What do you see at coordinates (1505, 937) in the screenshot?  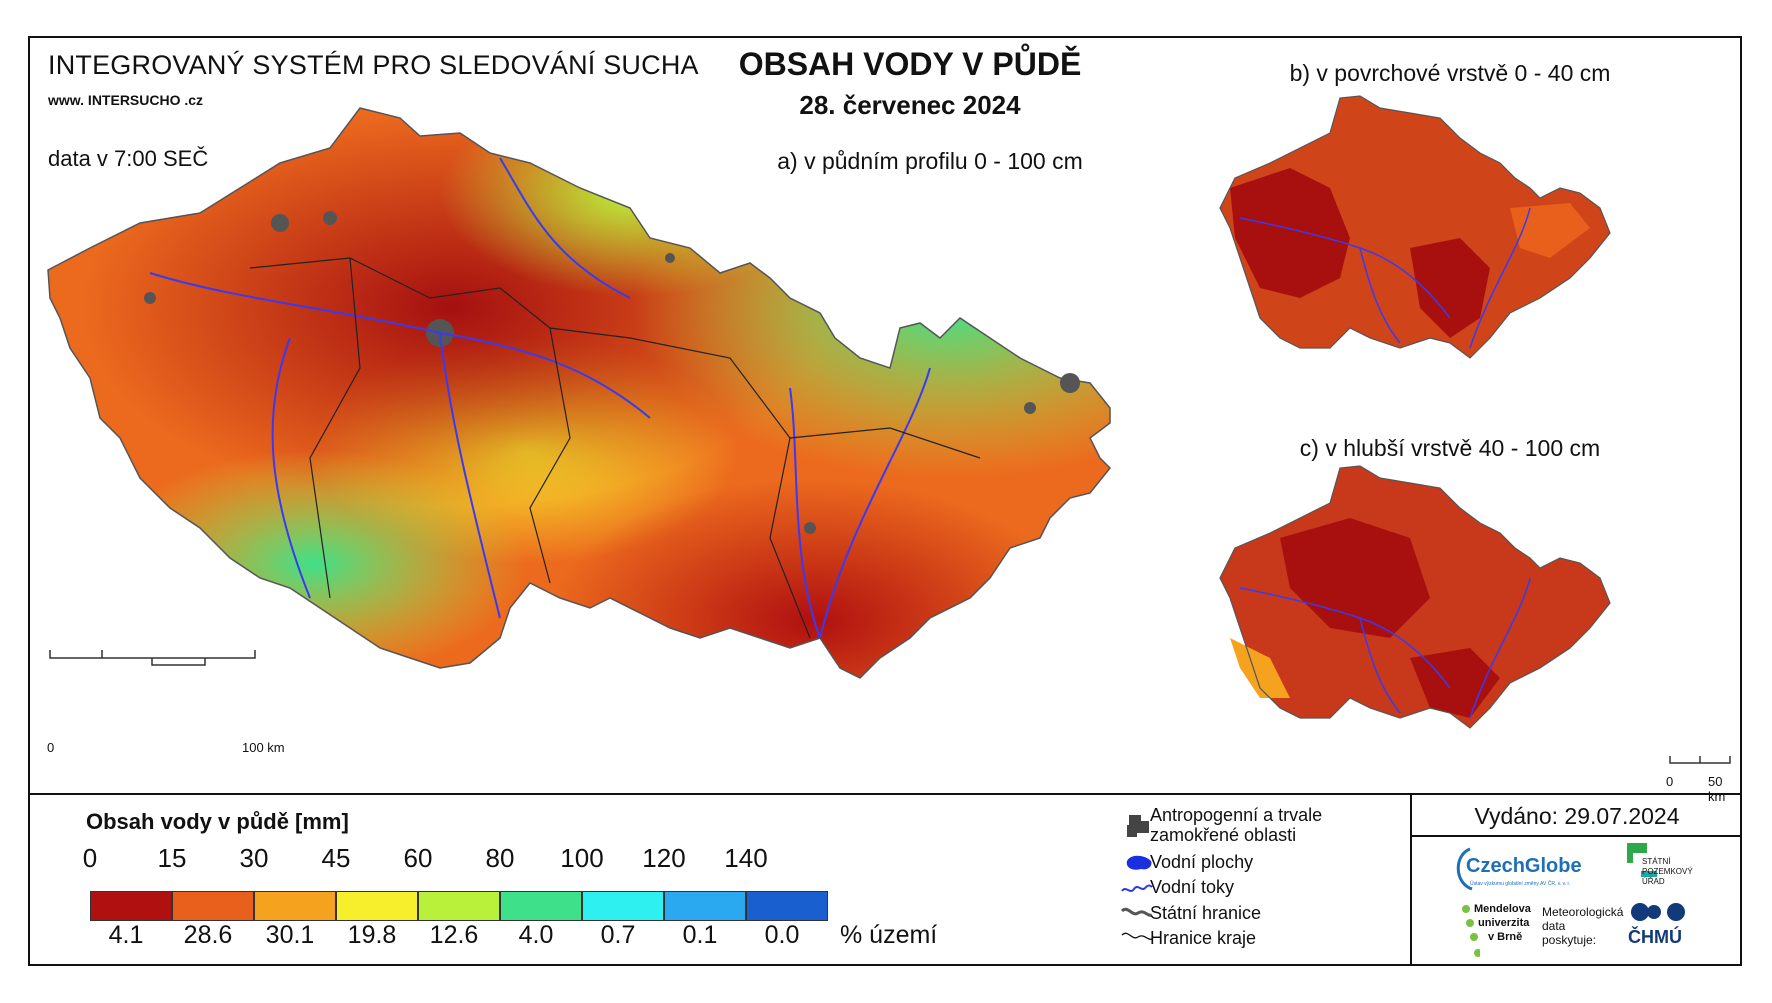 I see `mendel-logo-line3: v Brně` at bounding box center [1505, 937].